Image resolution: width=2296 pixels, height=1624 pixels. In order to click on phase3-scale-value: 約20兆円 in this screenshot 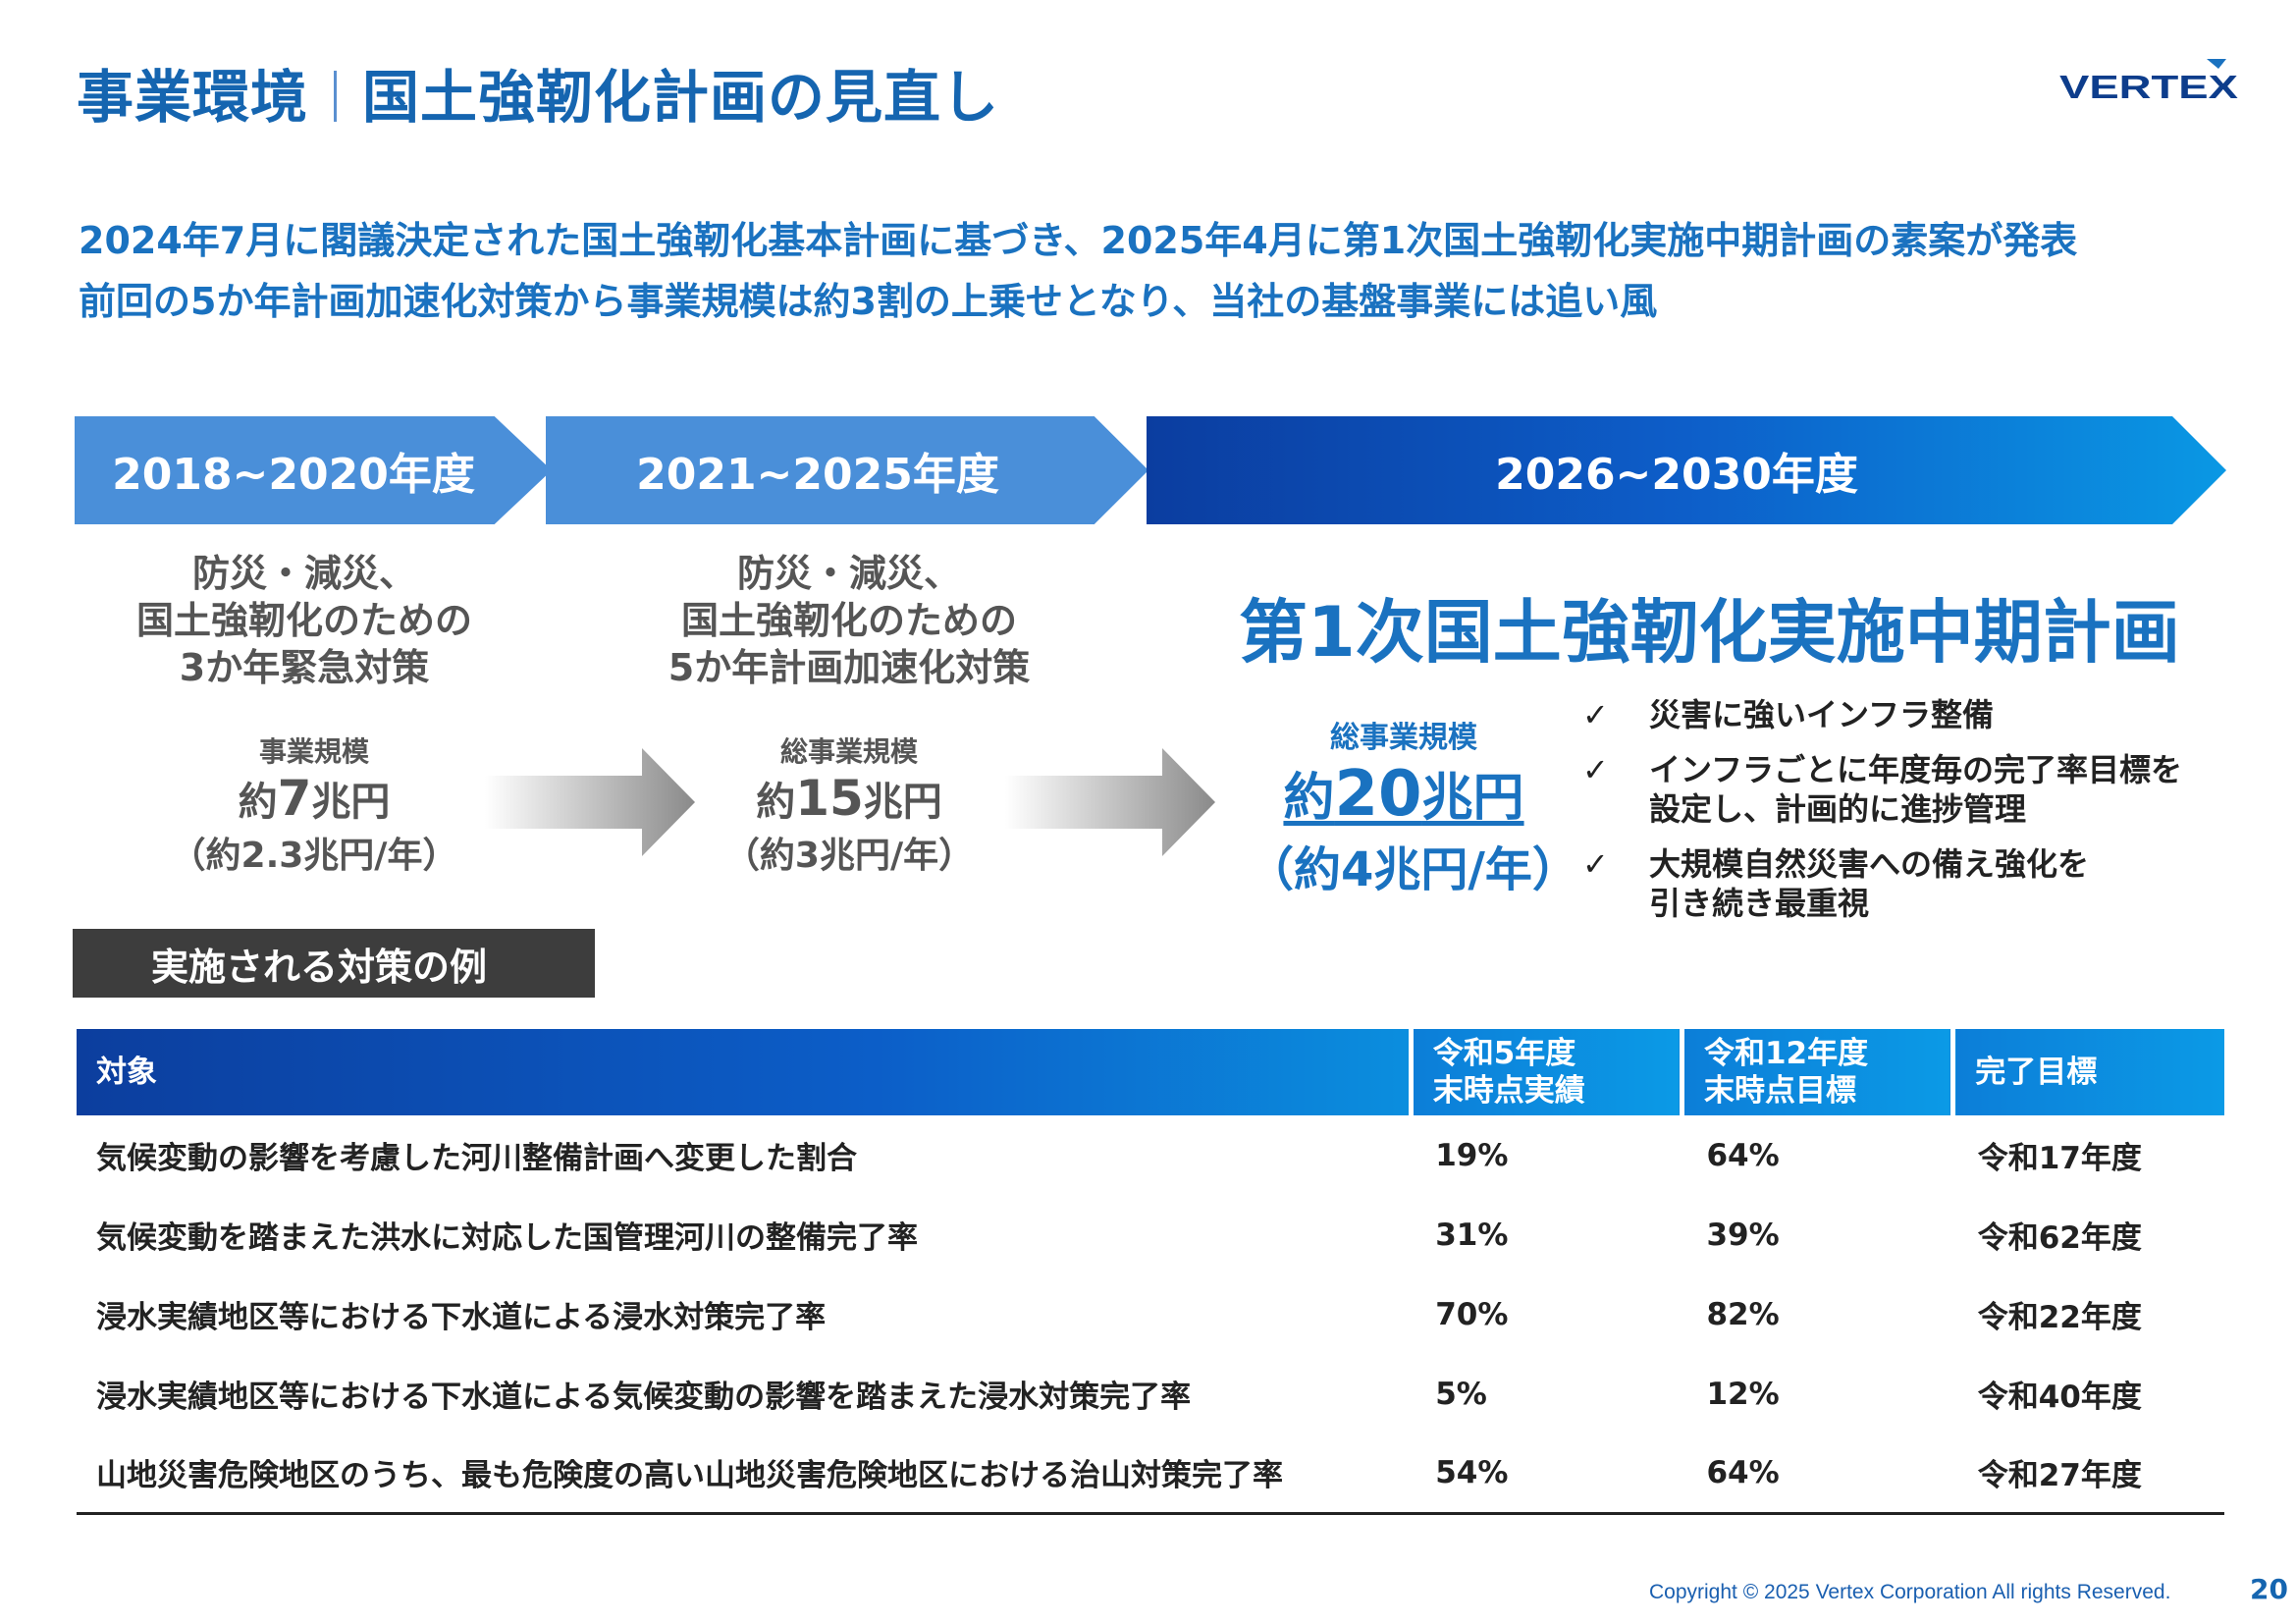, I will do `click(1403, 793)`.